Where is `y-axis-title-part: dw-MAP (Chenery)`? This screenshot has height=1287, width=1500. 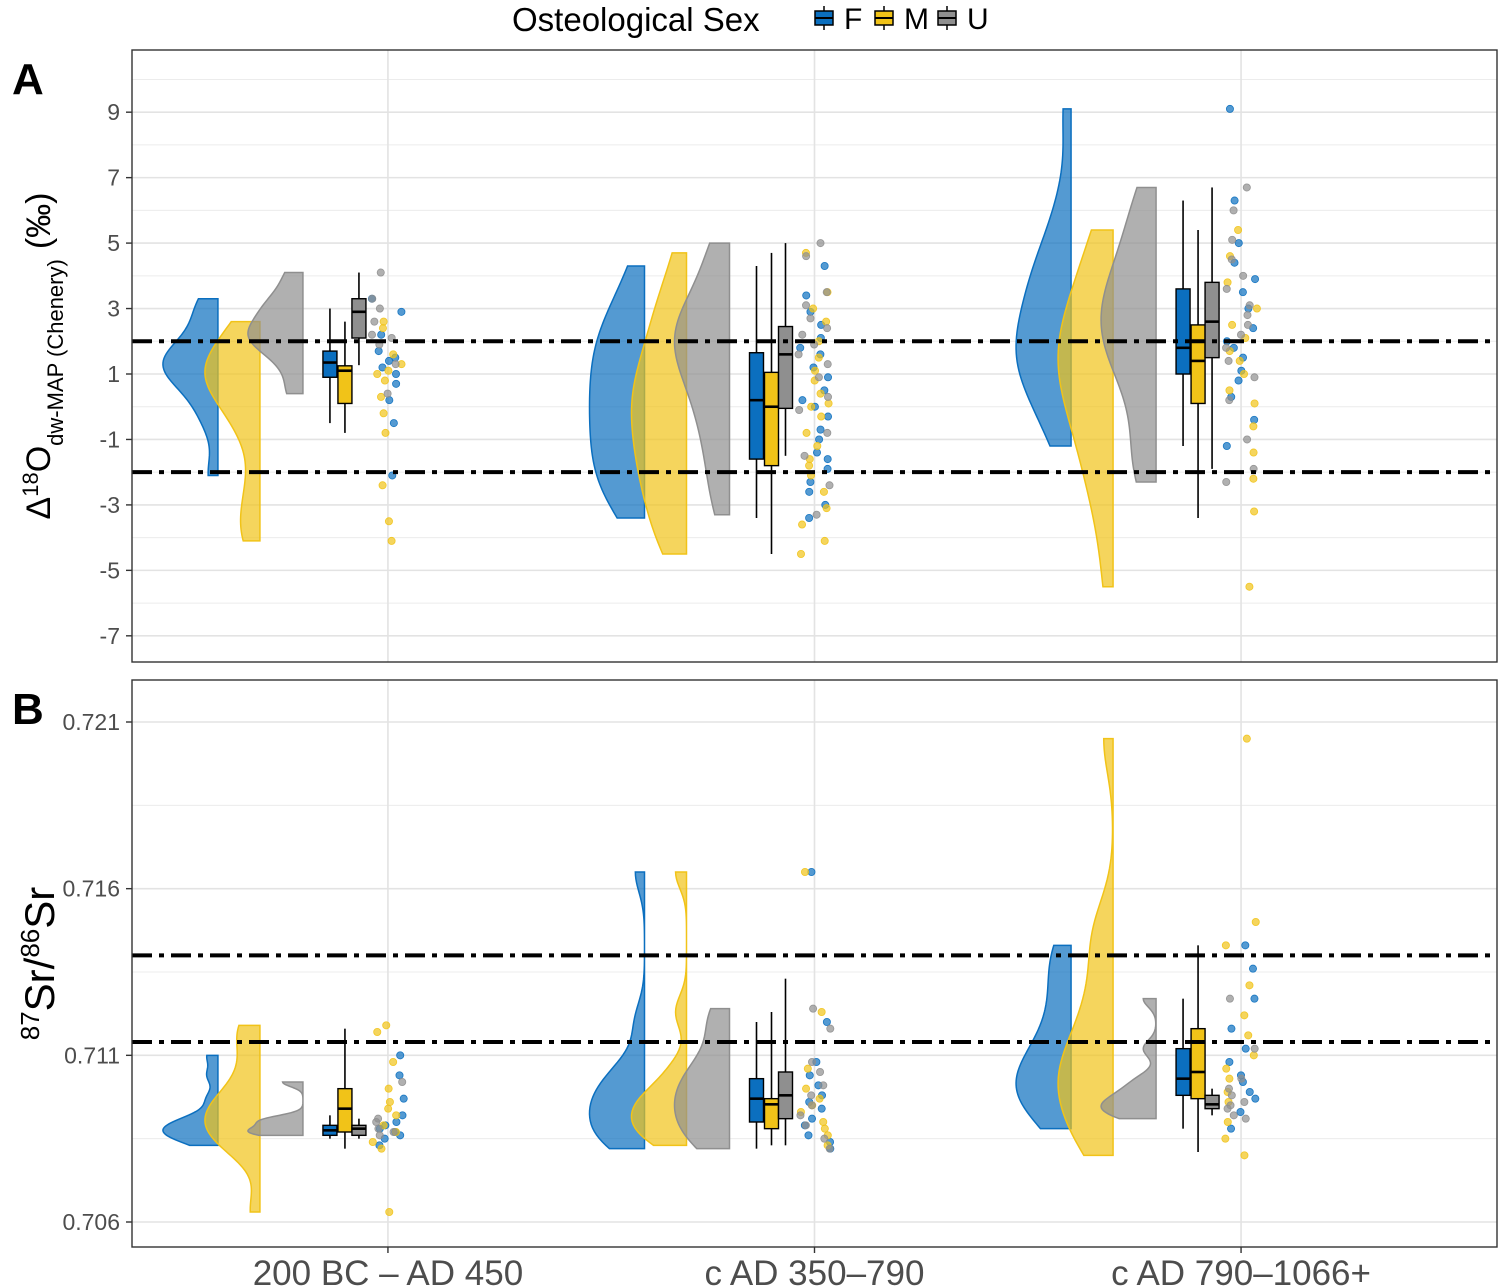
y-axis-title-part: dw-MAP (Chenery) is located at coordinates (55, 352).